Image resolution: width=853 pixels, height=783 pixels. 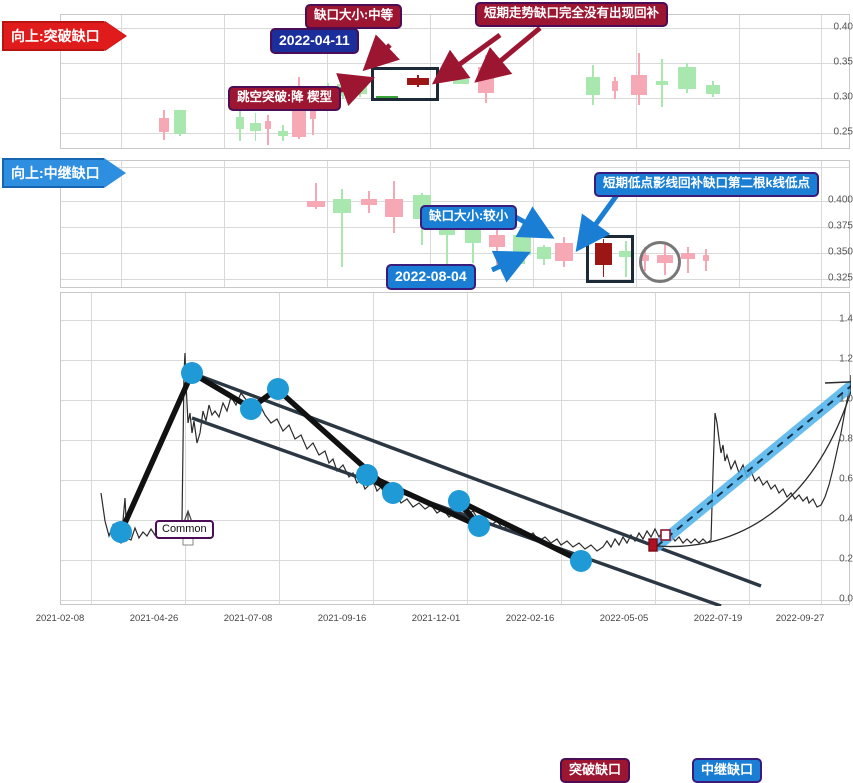 What do you see at coordinates (727, 770) in the screenshot?
I see `marker-runaway-label: 中继缺口` at bounding box center [727, 770].